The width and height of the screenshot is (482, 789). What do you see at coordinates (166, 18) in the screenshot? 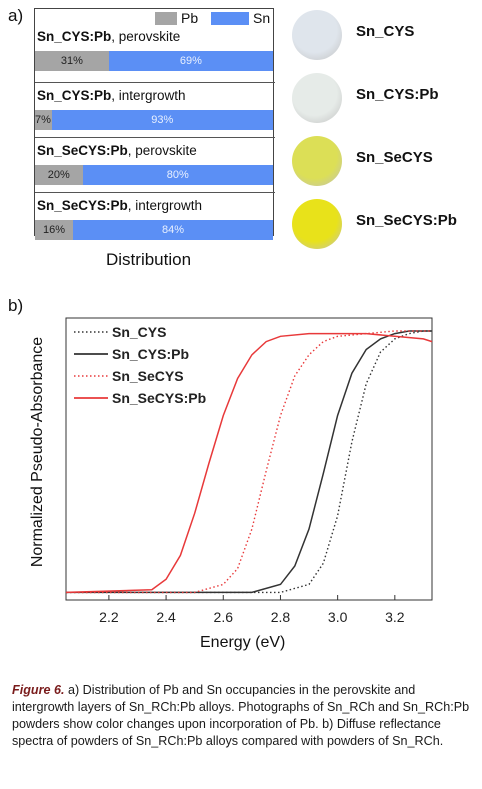
I see `legend-swatch-pb` at bounding box center [166, 18].